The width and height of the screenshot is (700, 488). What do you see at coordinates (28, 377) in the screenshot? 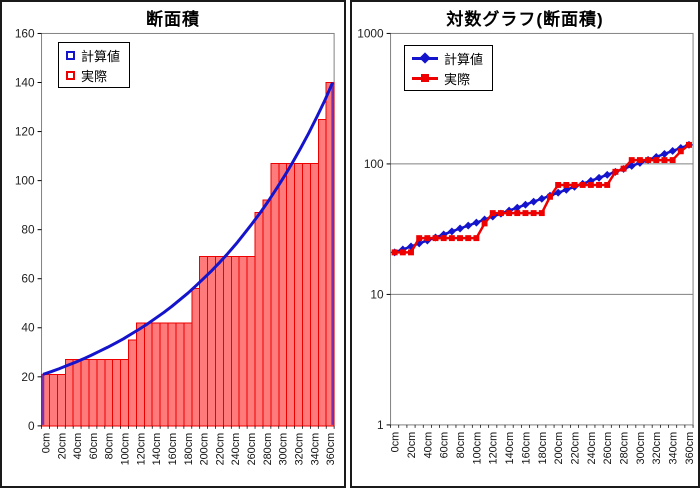
I see `svg-text: 20` at bounding box center [28, 377].